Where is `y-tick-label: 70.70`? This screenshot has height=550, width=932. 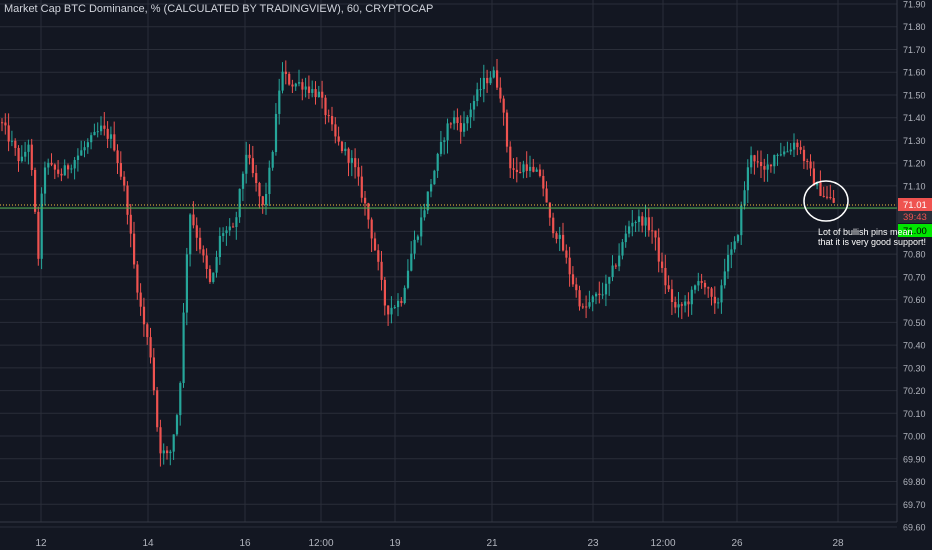
y-tick-label: 70.70 is located at coordinates (914, 277).